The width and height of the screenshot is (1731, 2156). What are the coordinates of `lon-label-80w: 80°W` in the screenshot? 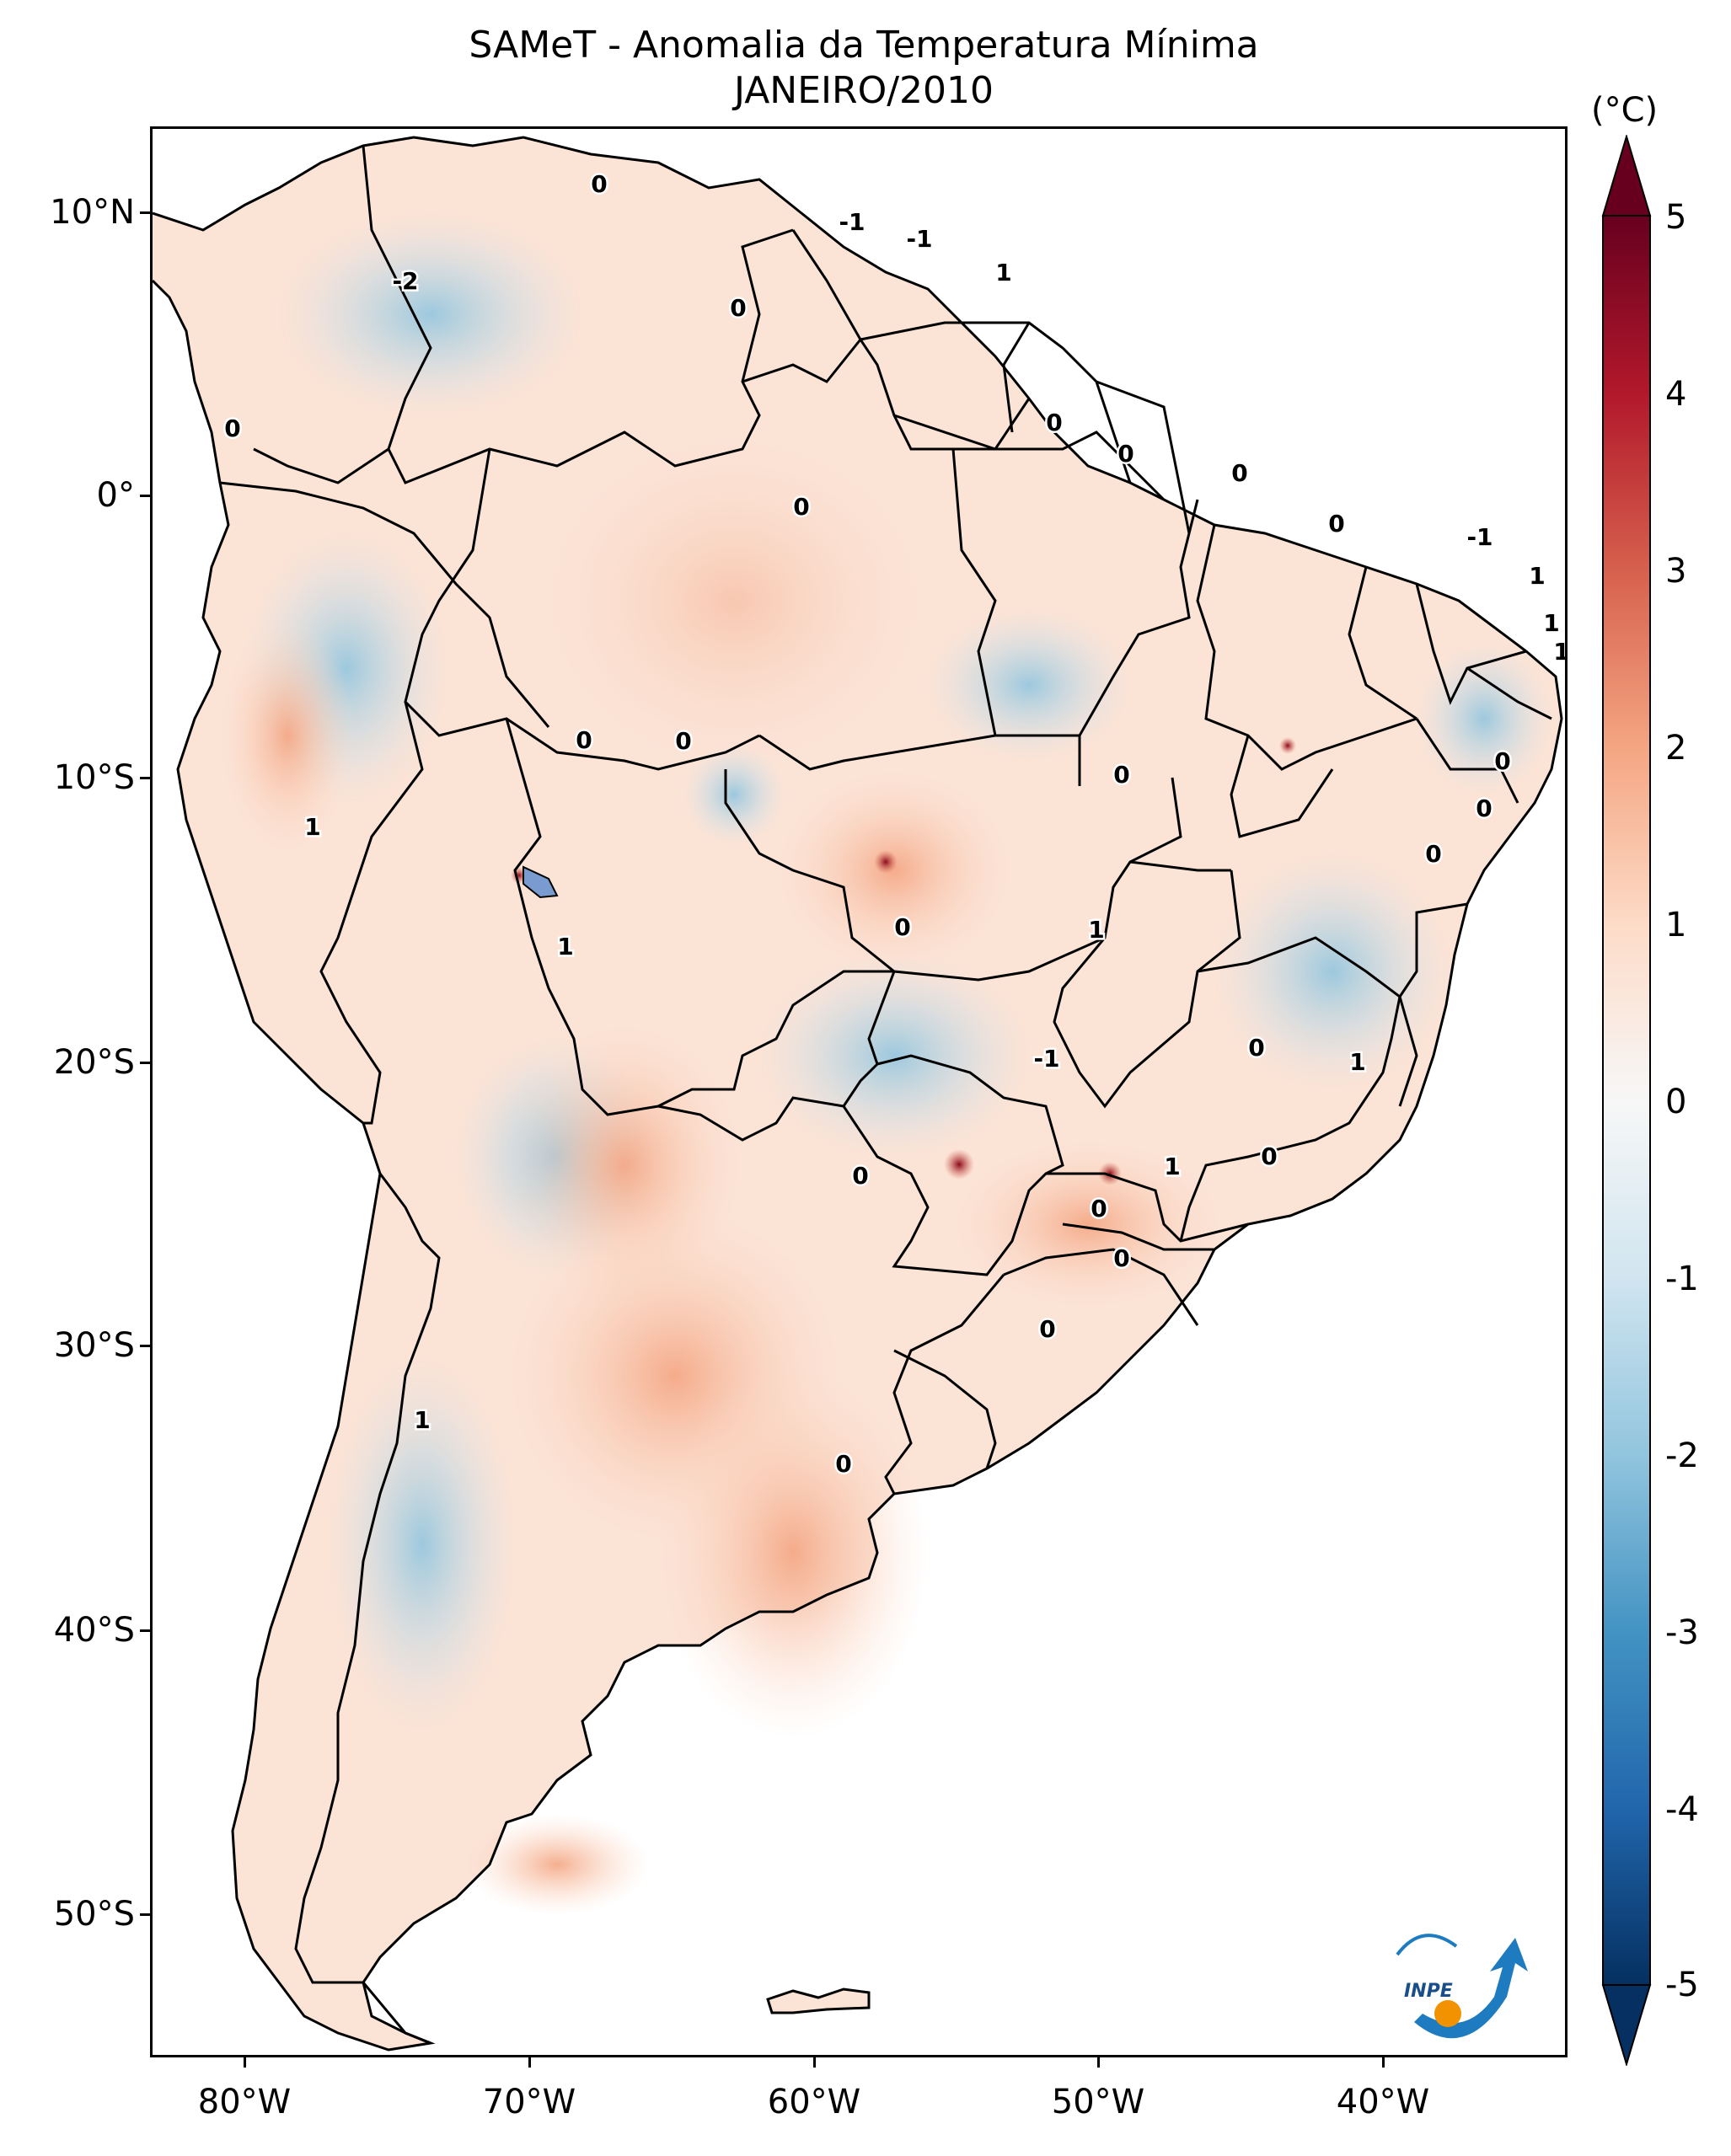 It's located at (244, 2102).